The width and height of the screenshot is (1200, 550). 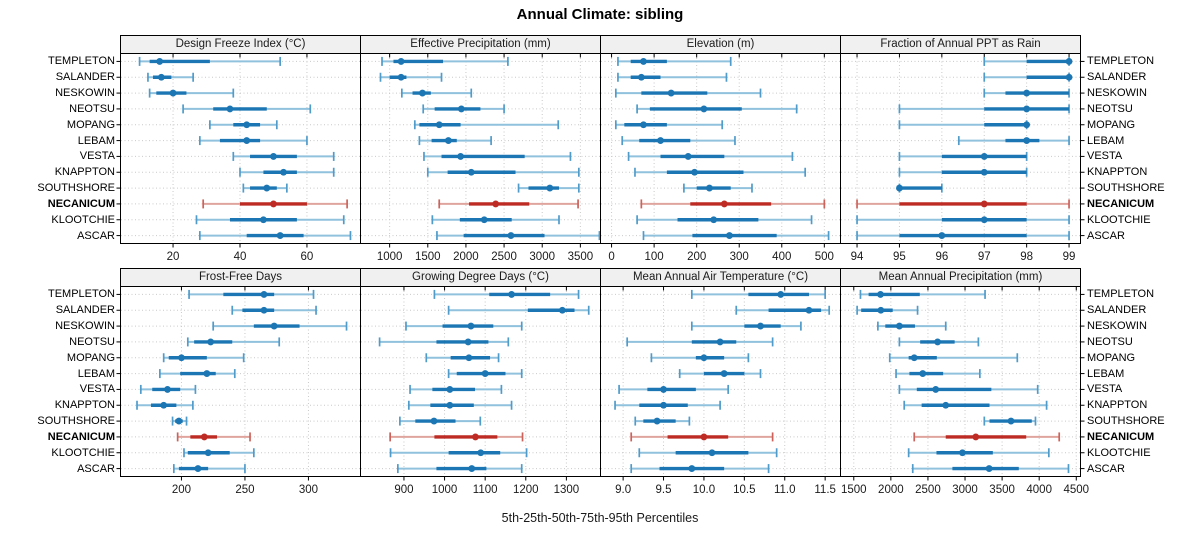 What do you see at coordinates (308, 490) in the screenshot?
I see `x-tick-label: 300` at bounding box center [308, 490].